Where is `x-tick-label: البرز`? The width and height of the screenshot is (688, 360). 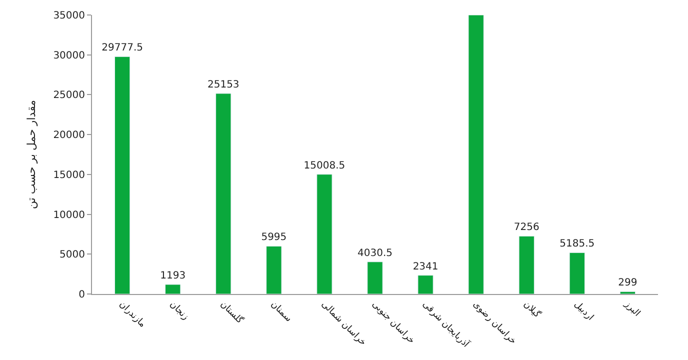 x-tick-label: البرز is located at coordinates (632, 308).